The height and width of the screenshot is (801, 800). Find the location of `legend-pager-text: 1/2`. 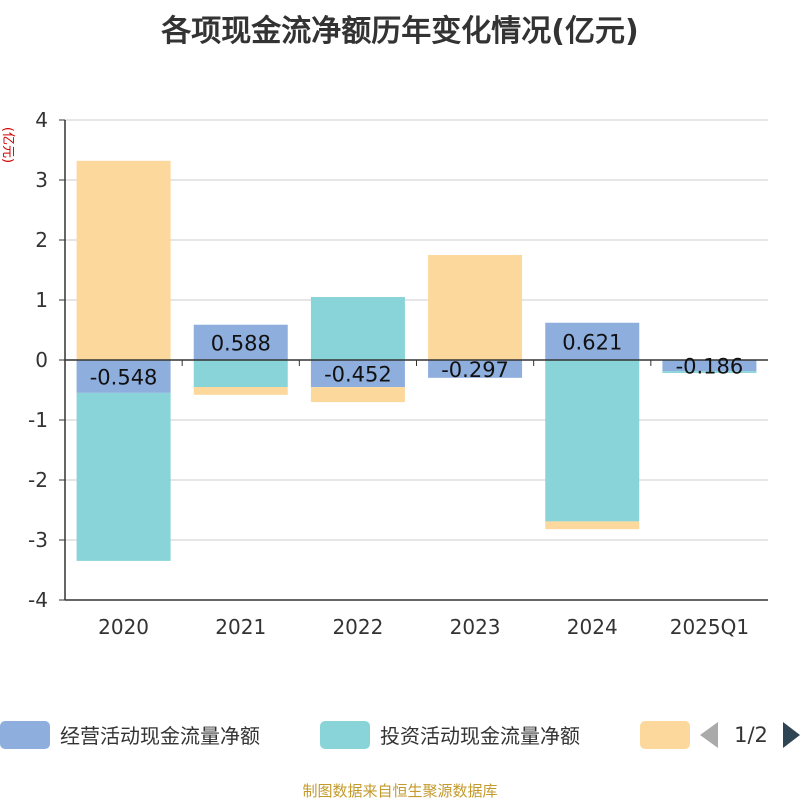

legend-pager-text: 1/2 is located at coordinates (751, 735).